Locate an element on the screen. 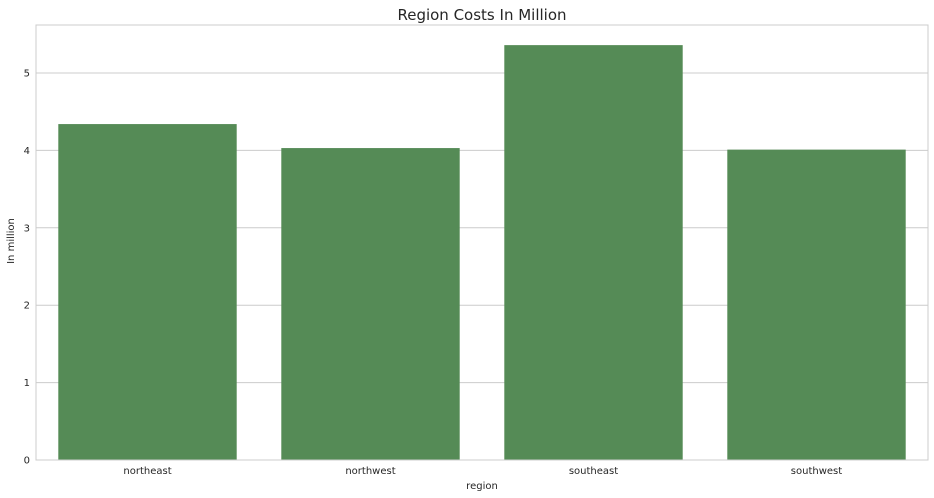 This screenshot has width=934, height=498. x-tick-label: southeast is located at coordinates (593, 471).